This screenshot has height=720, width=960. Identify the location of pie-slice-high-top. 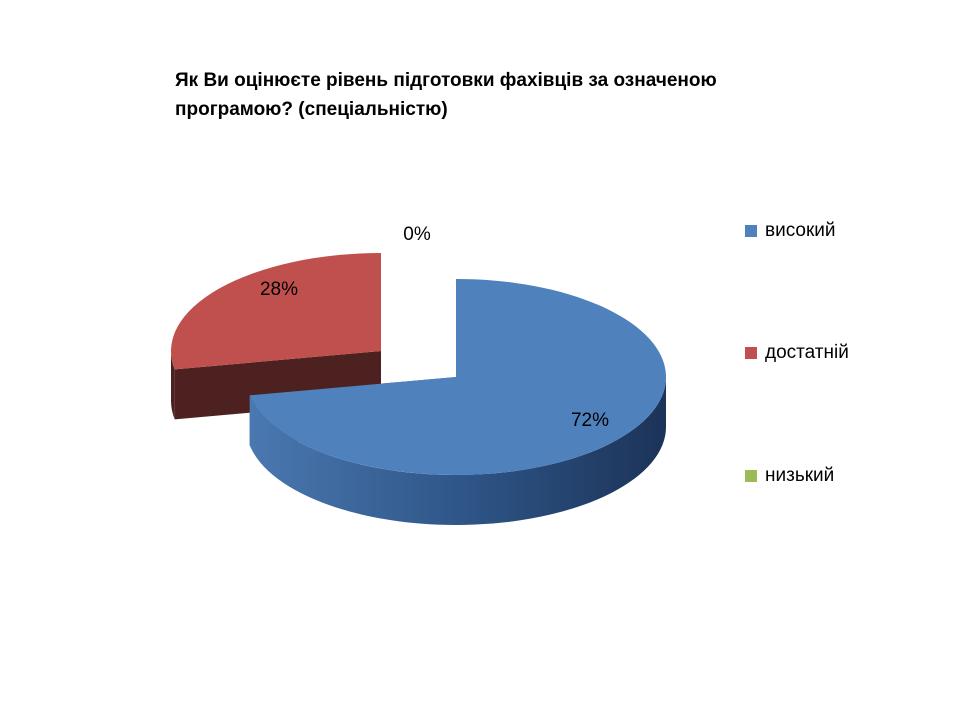
(458, 377).